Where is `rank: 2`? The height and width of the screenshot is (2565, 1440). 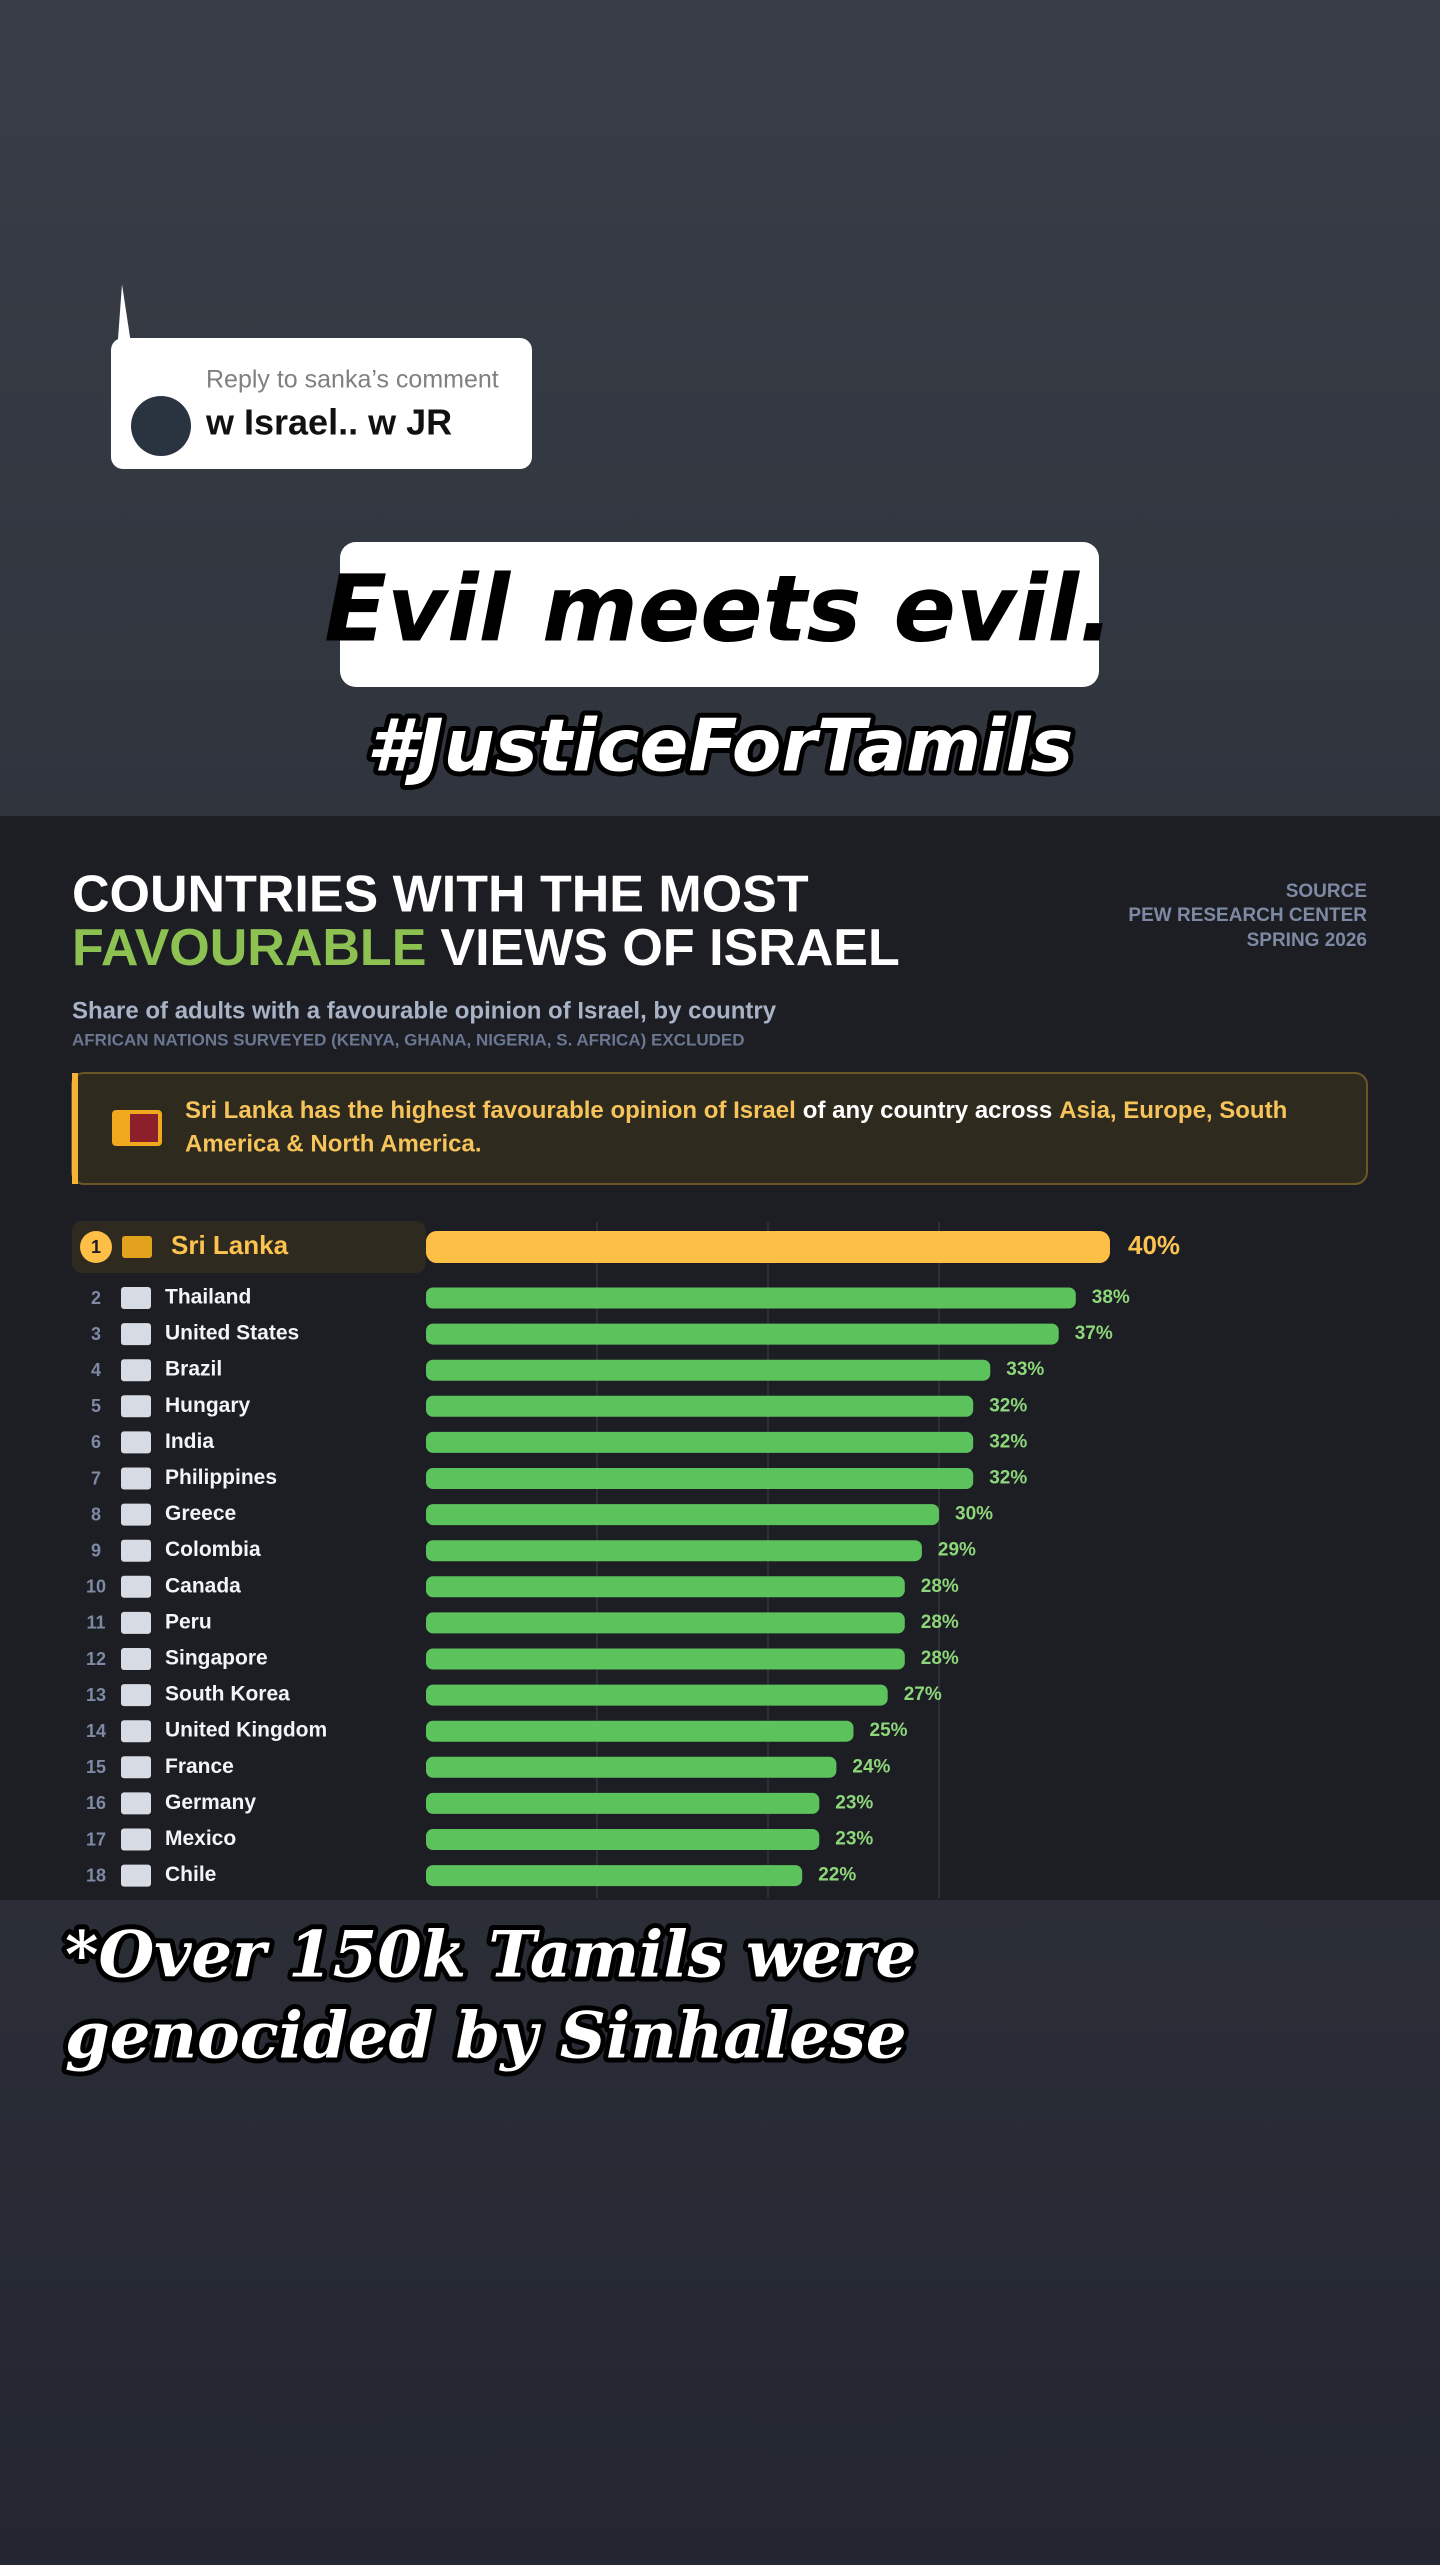 rank: 2 is located at coordinates (96, 1298).